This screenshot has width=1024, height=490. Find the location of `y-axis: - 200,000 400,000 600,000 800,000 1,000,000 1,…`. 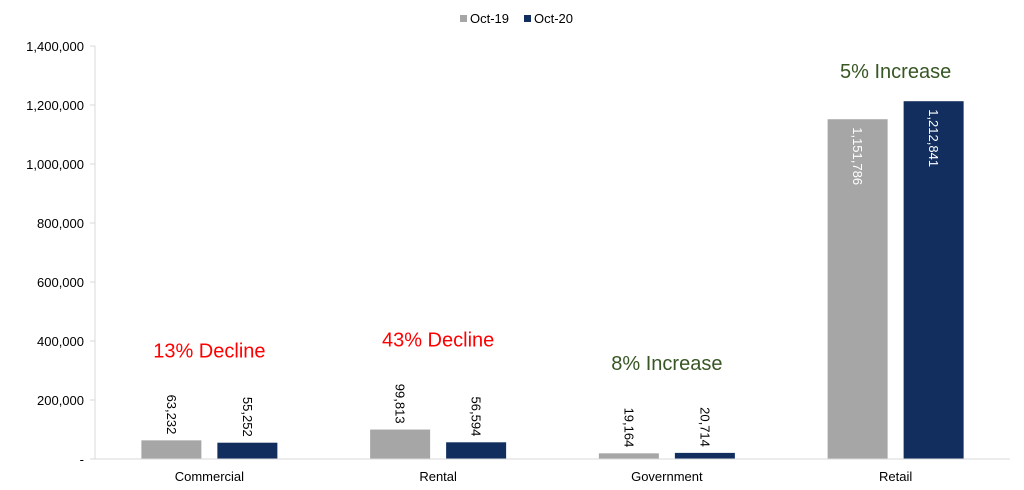

y-axis: - 200,000 400,000 600,000 800,000 1,000,000 1,… is located at coordinates (61, 253).